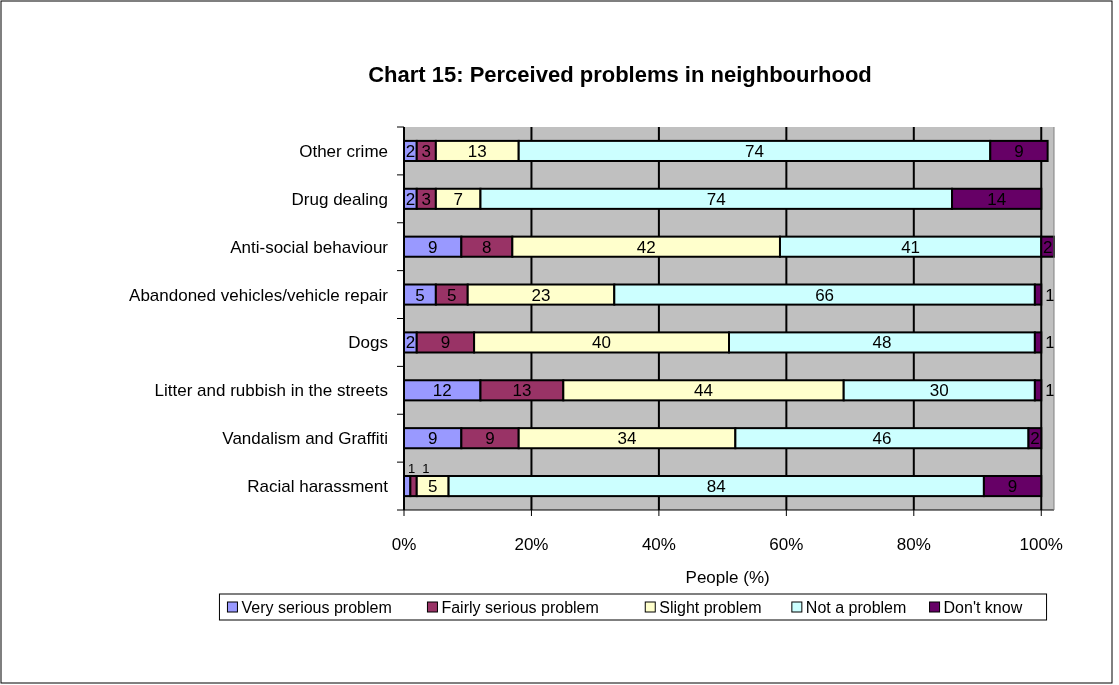 Image resolution: width=1119 pixels, height=685 pixels. What do you see at coordinates (305, 439) in the screenshot?
I see `y-tick-label: Vandalism and Graffiti` at bounding box center [305, 439].